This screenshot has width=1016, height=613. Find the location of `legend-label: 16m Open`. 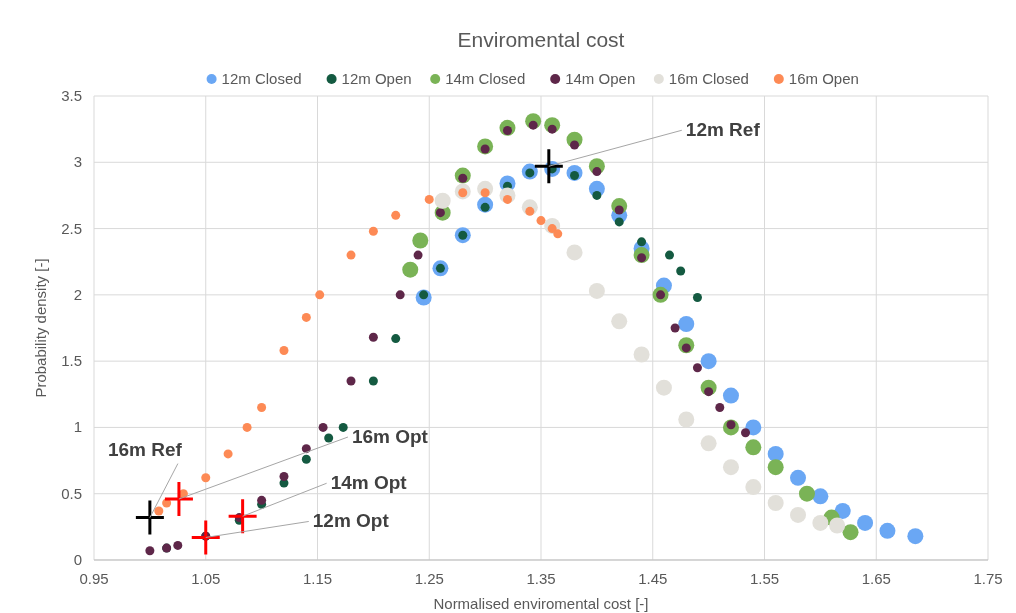

legend-label: 16m Open is located at coordinates (823, 78).